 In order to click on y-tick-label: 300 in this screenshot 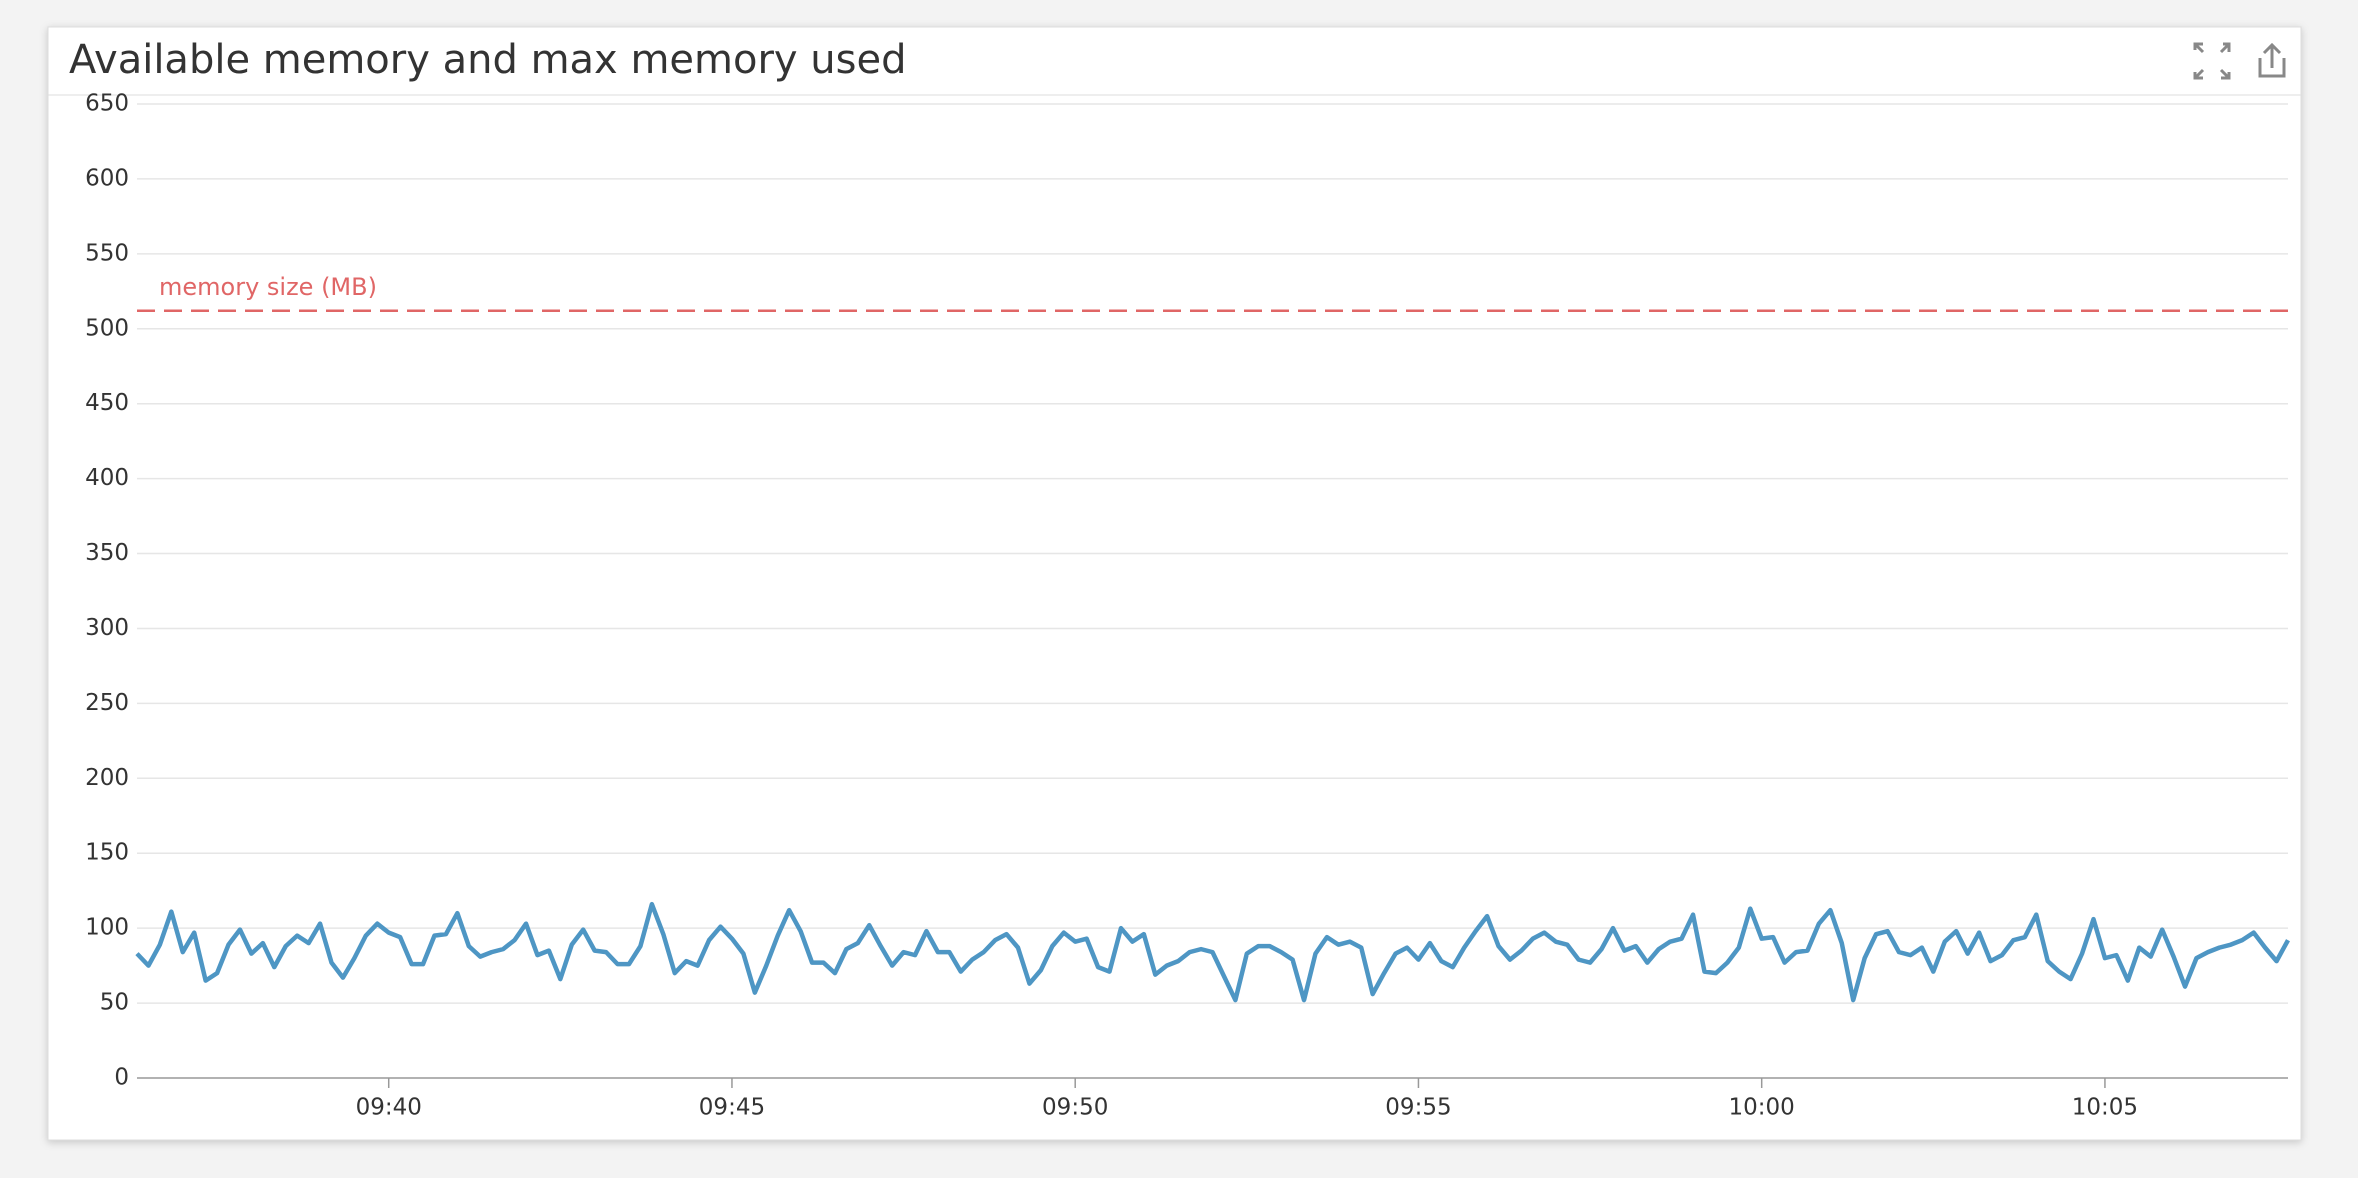, I will do `click(107, 628)`.